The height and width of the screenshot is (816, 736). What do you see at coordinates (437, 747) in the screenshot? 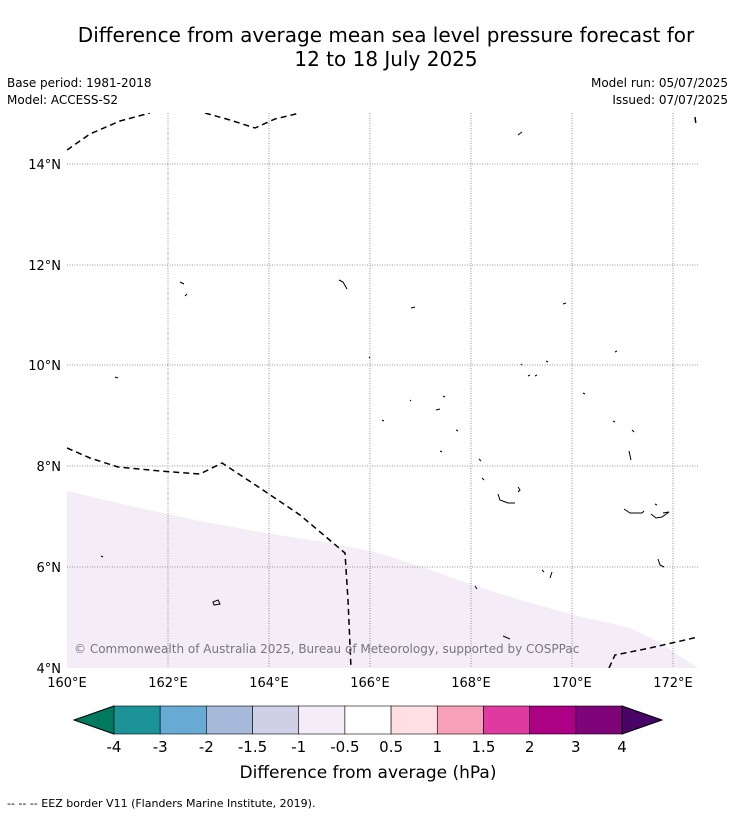
I see `colorbar-tick-label: 1` at bounding box center [437, 747].